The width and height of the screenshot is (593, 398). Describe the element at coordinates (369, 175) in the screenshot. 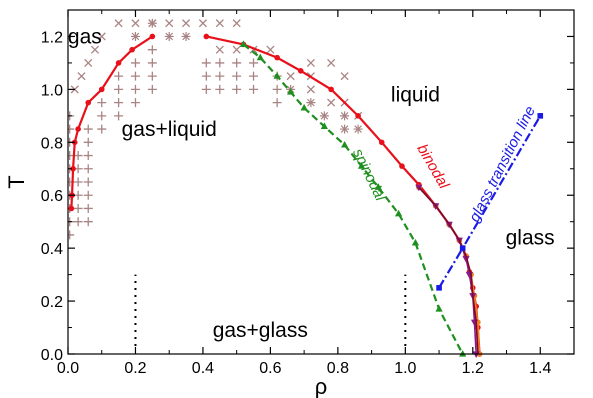

I see `curve-label: spinodal` at that location.